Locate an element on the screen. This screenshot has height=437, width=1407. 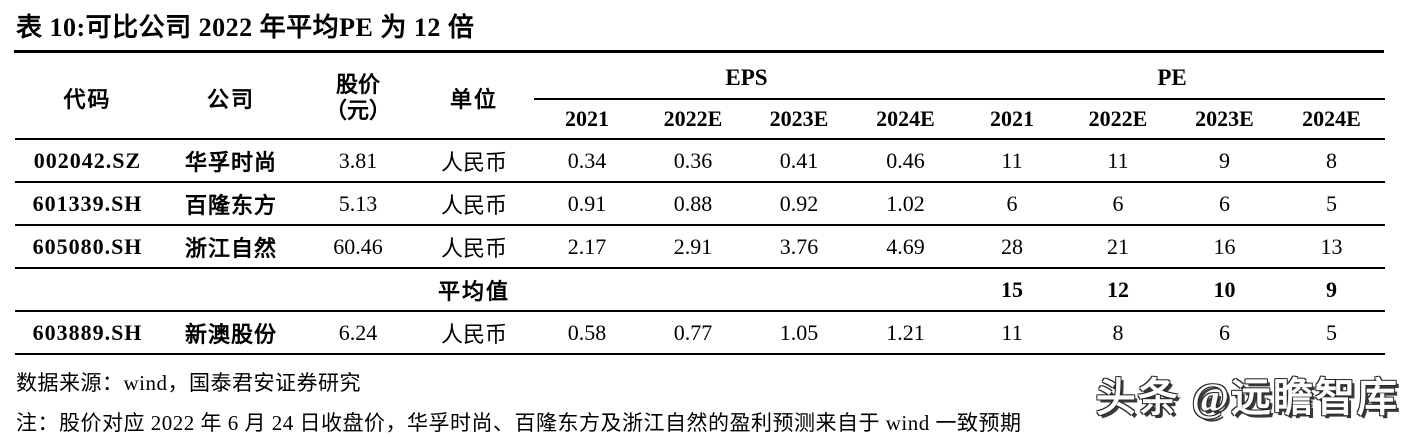
data-source-line: 数据来源：wind，国泰君安证券研究 is located at coordinates (188, 383).